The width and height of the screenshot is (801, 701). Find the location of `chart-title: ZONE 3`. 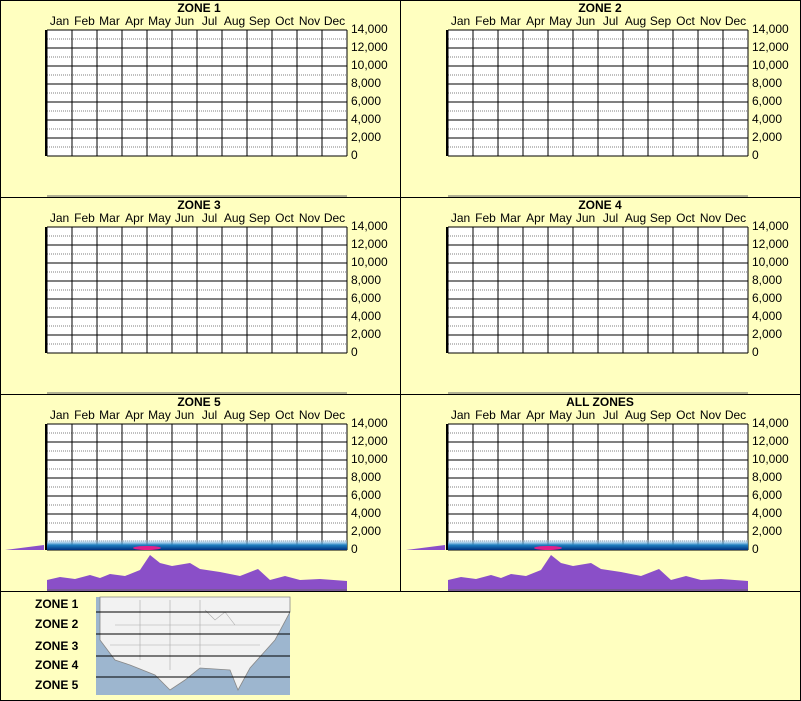

chart-title: ZONE 3 is located at coordinates (199, 205).